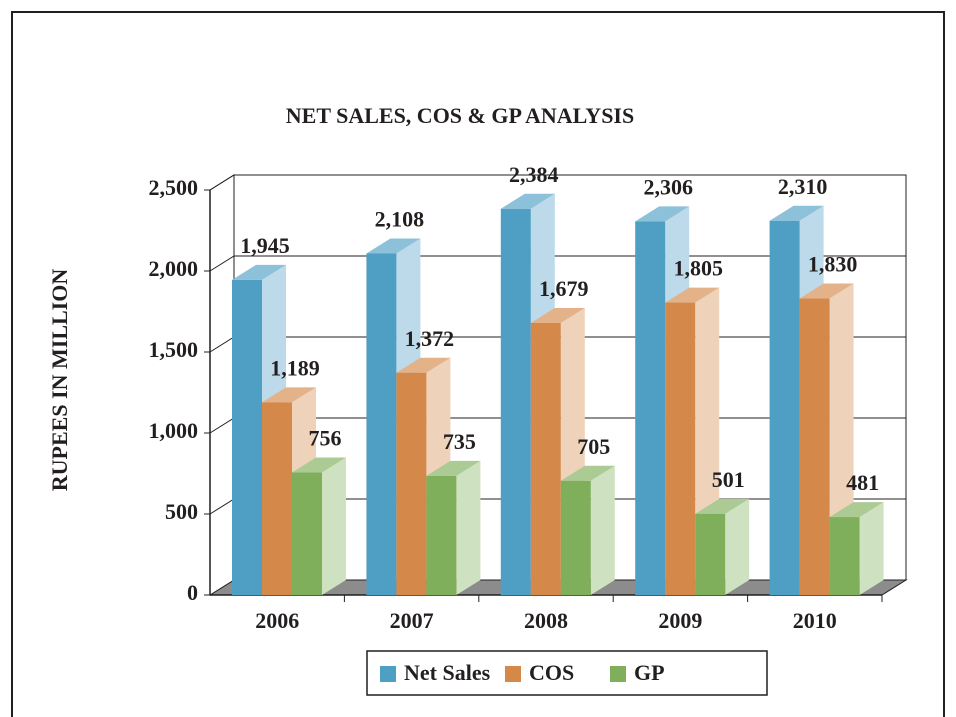 The width and height of the screenshot is (956, 717). What do you see at coordinates (668, 186) in the screenshot?
I see `data-label: 2,306` at bounding box center [668, 186].